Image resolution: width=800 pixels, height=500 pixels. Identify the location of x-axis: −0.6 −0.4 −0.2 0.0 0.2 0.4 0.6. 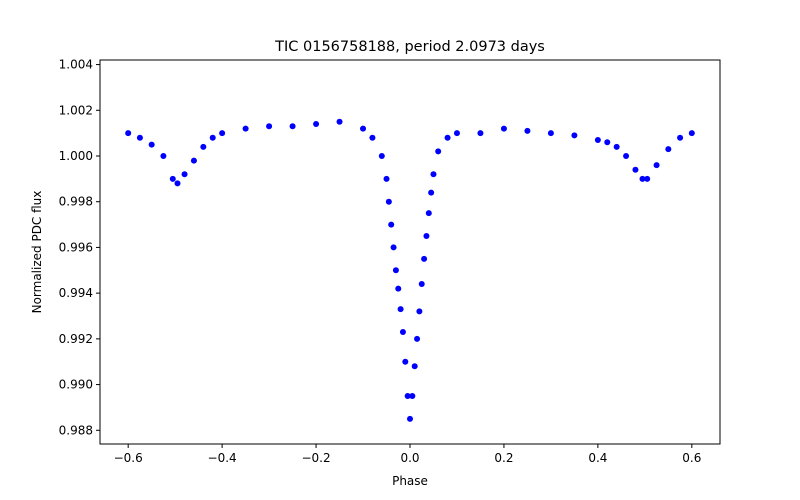
(407, 454).